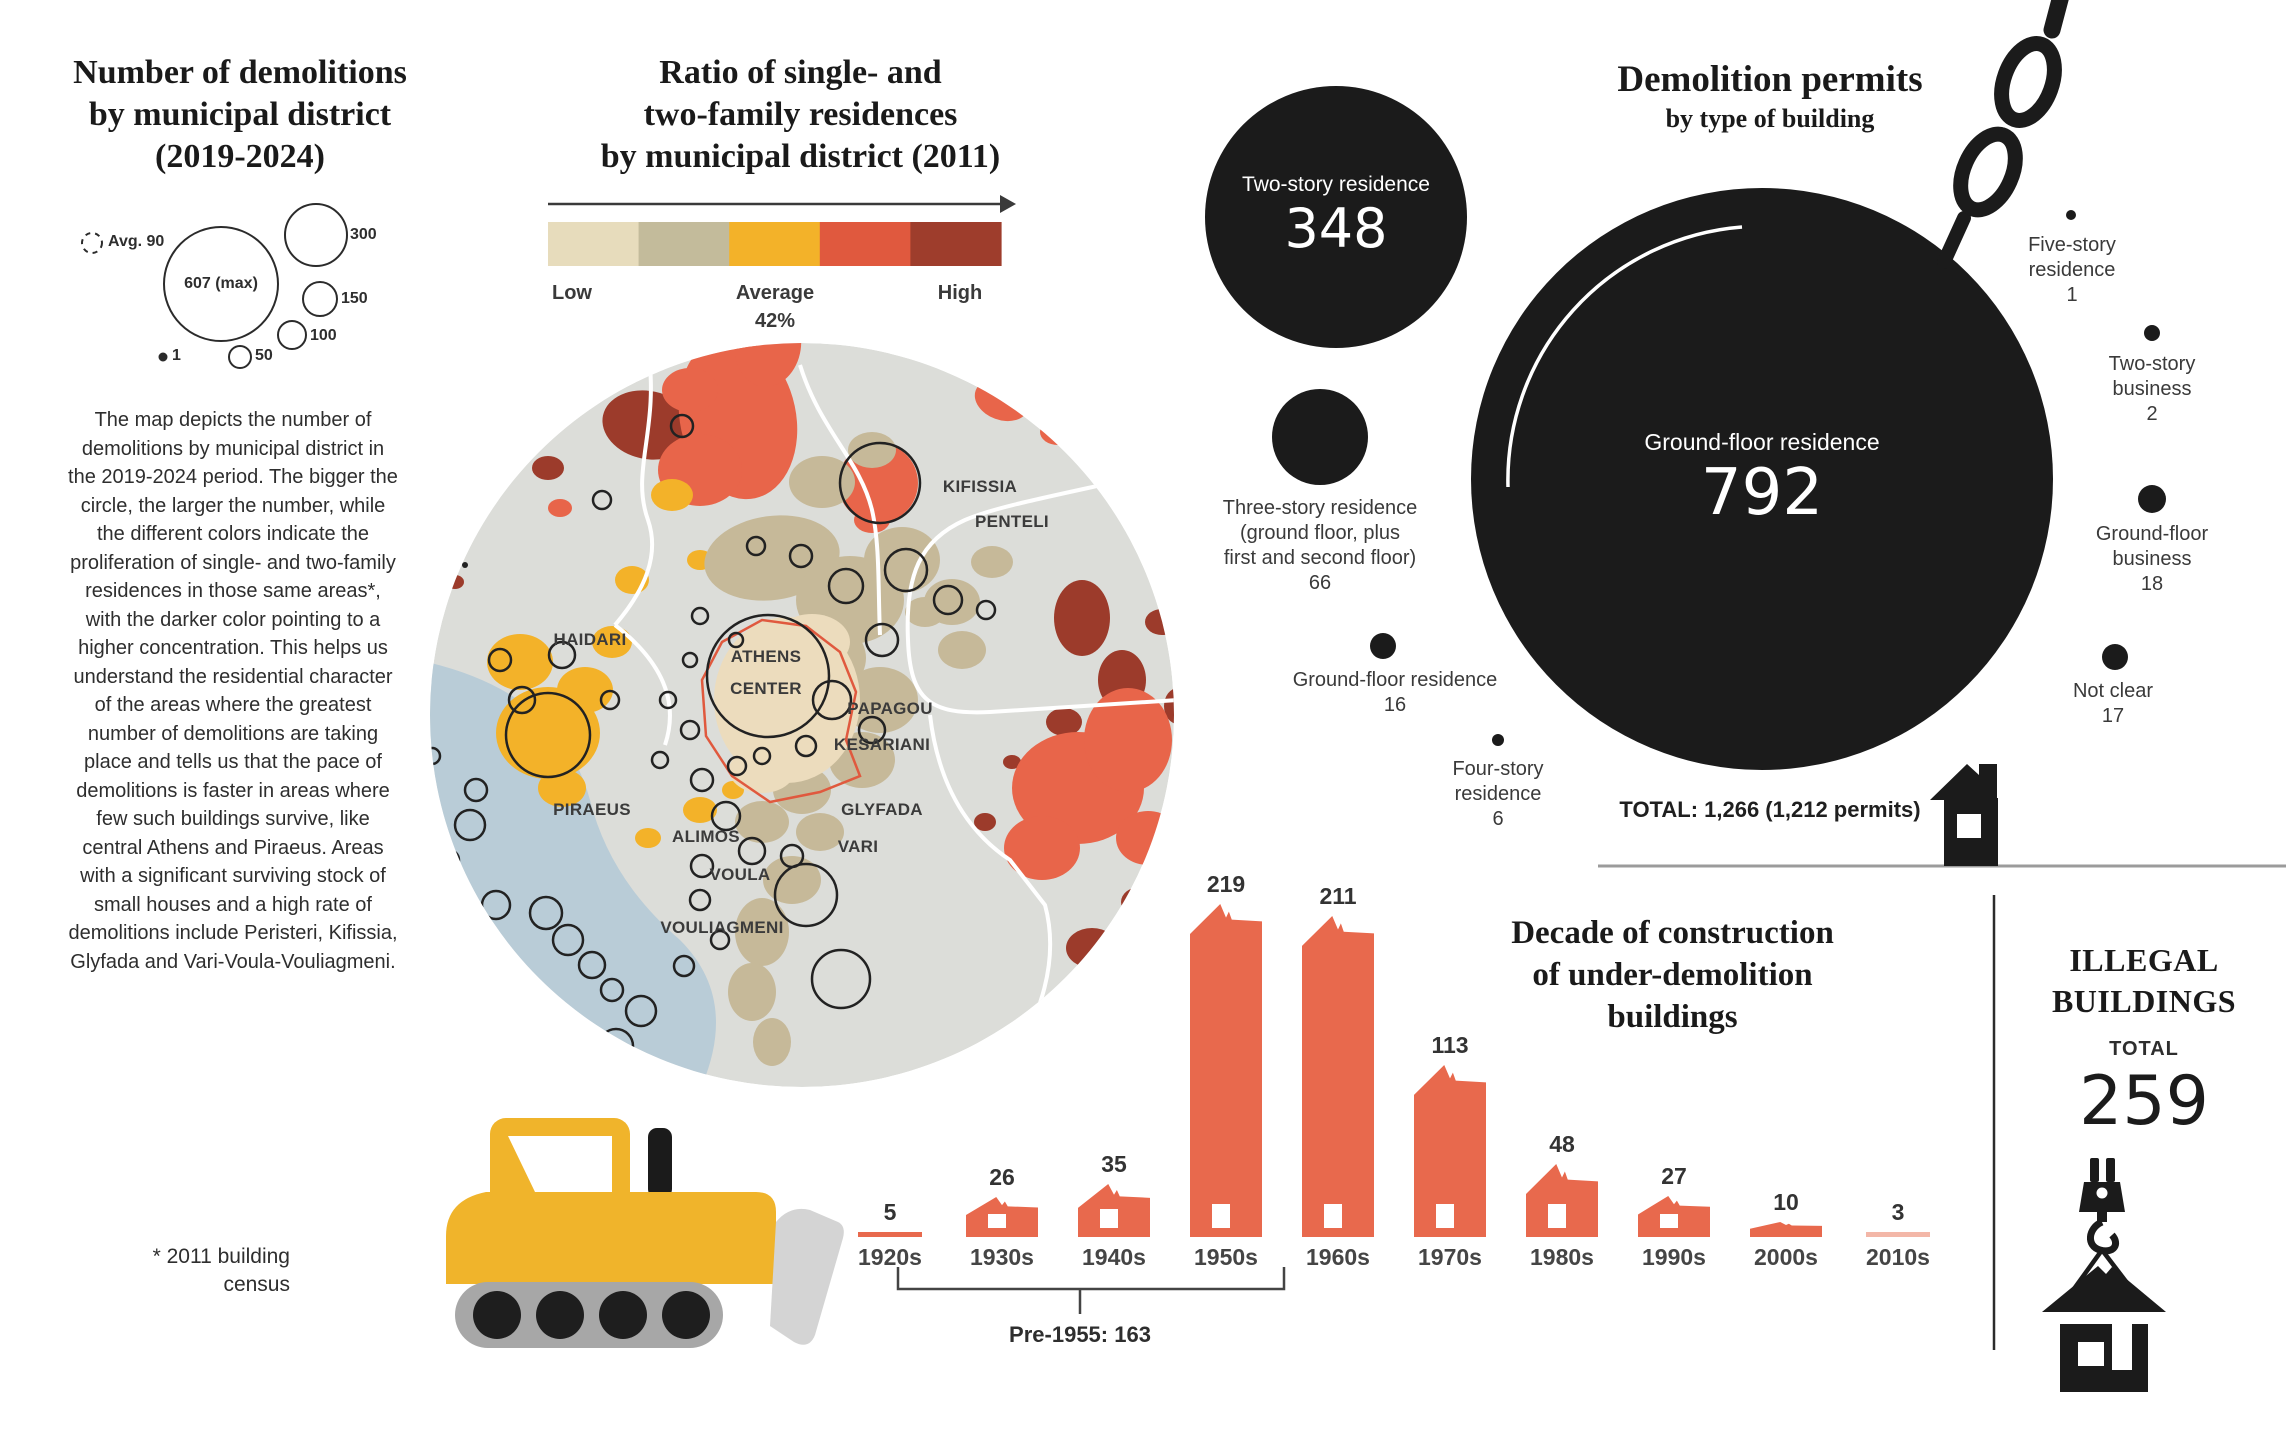 Image resolution: width=2286 pixels, height=1431 pixels. Describe the element at coordinates (2144, 981) in the screenshot. I see `illegal-buildings-title: ILLEGAL BUILDINGS` at that location.